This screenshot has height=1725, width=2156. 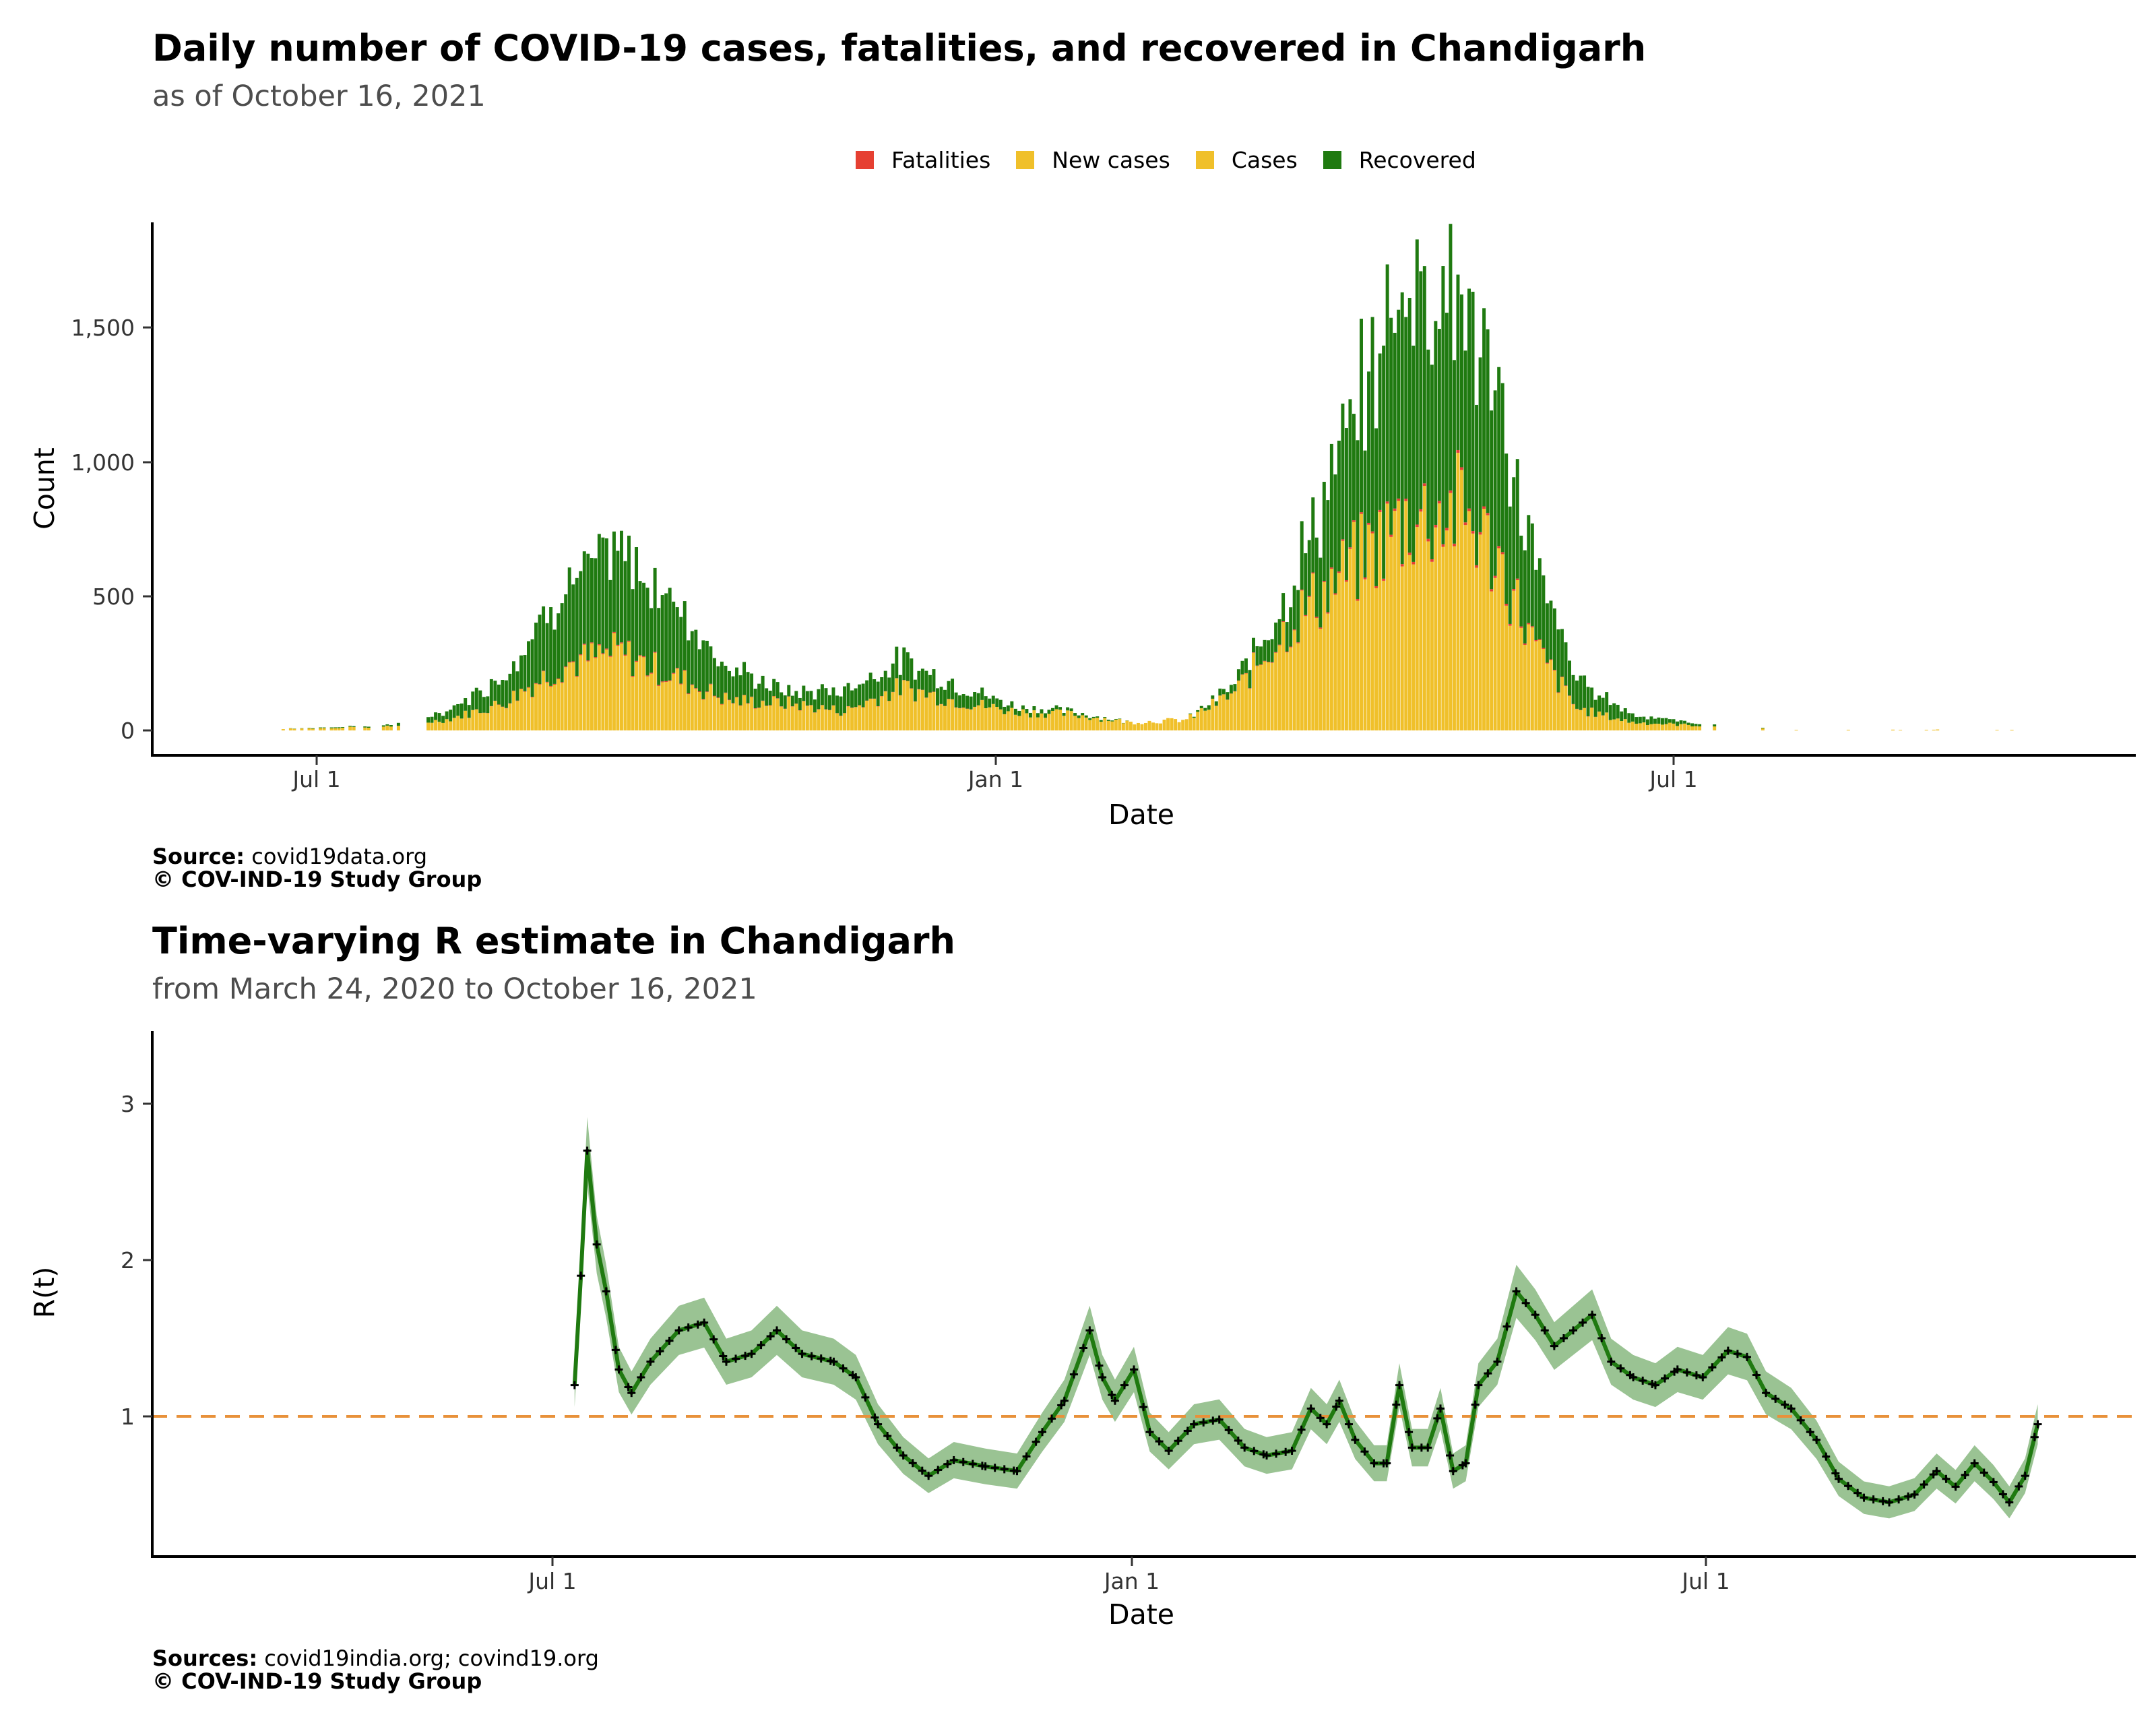 I want to click on bottom-chart-subtitle: from March 24, 2020 to October 16, 2021, so click(x=454, y=989).